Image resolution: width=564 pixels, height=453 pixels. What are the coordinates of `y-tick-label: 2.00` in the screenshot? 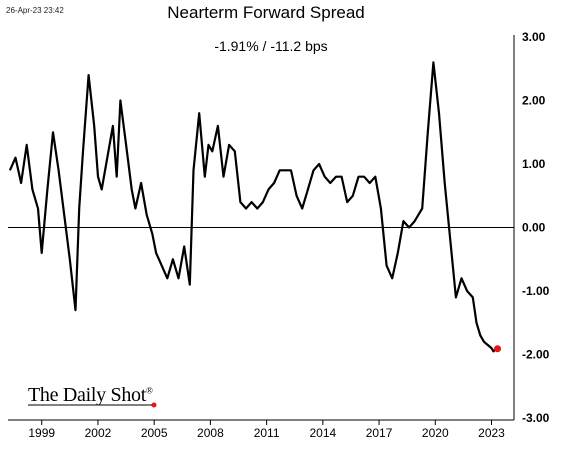 It's located at (534, 101).